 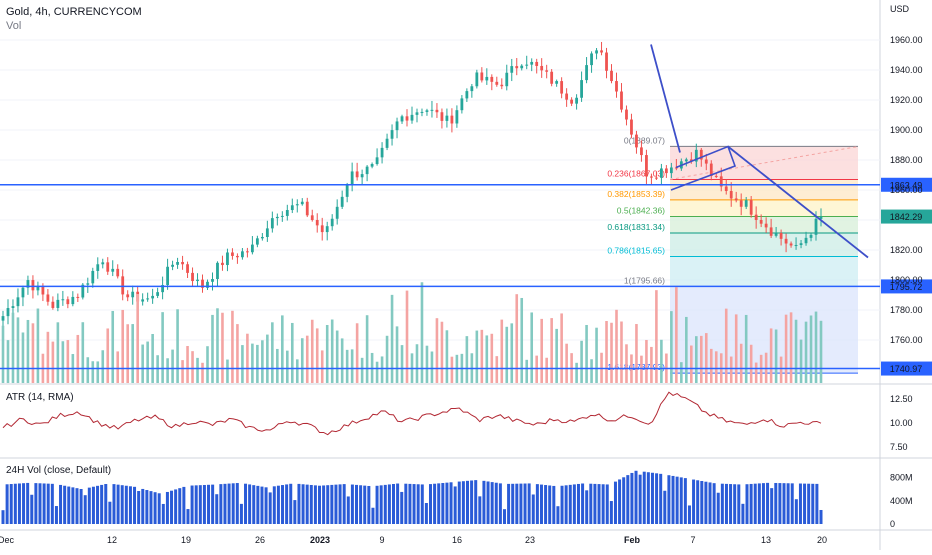 I want to click on price-tag-label: 1740.97, so click(x=906, y=369).